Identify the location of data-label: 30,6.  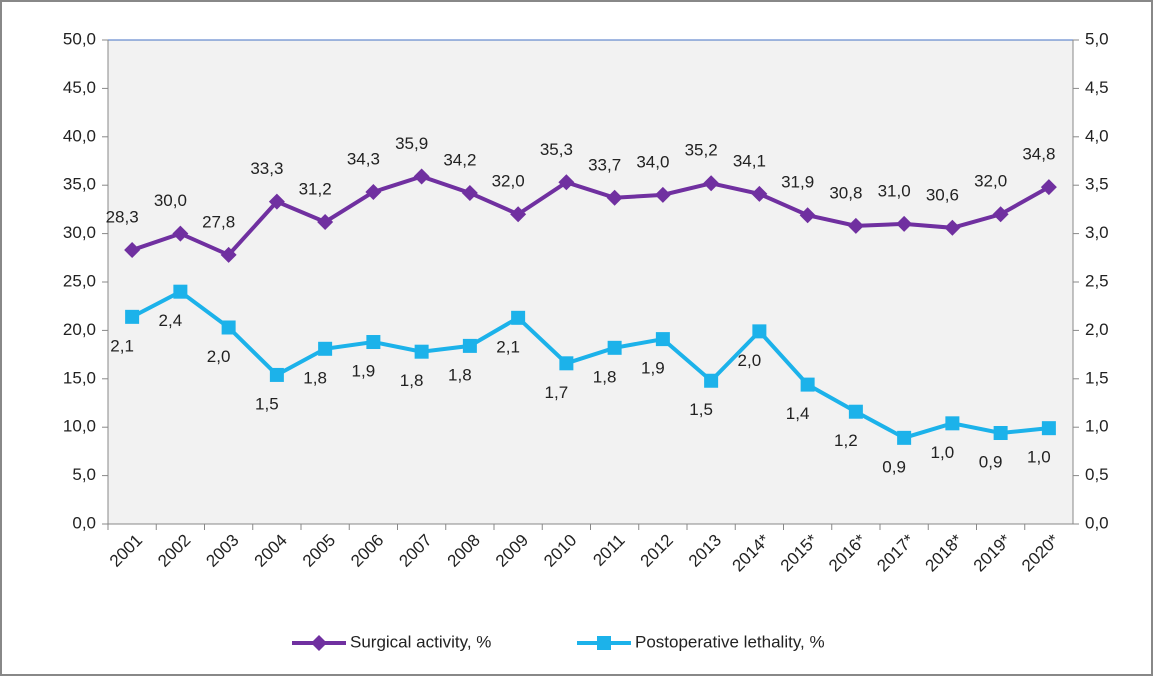
(942, 194).